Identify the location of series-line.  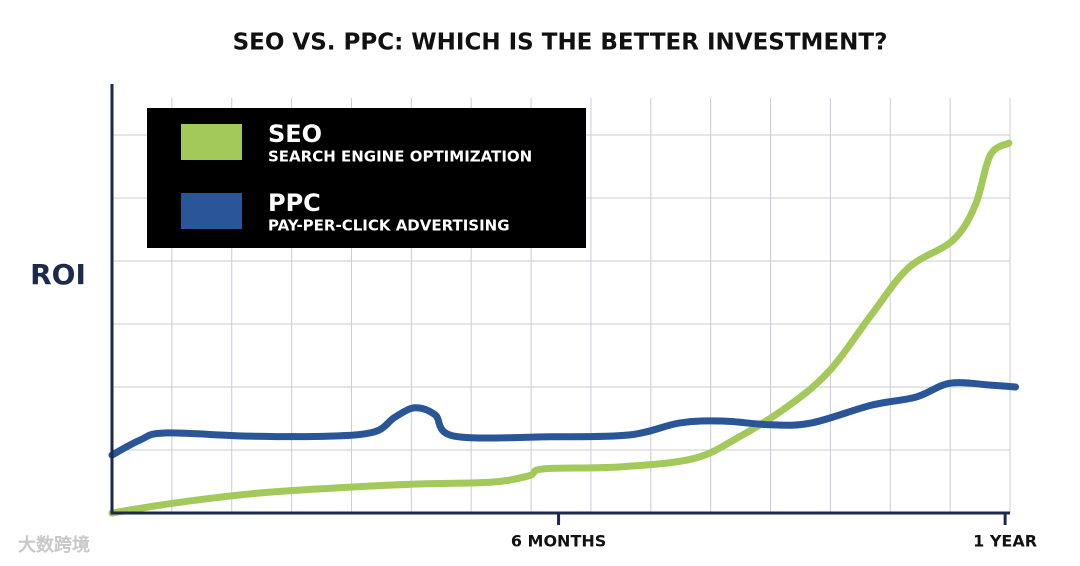
(564, 419).